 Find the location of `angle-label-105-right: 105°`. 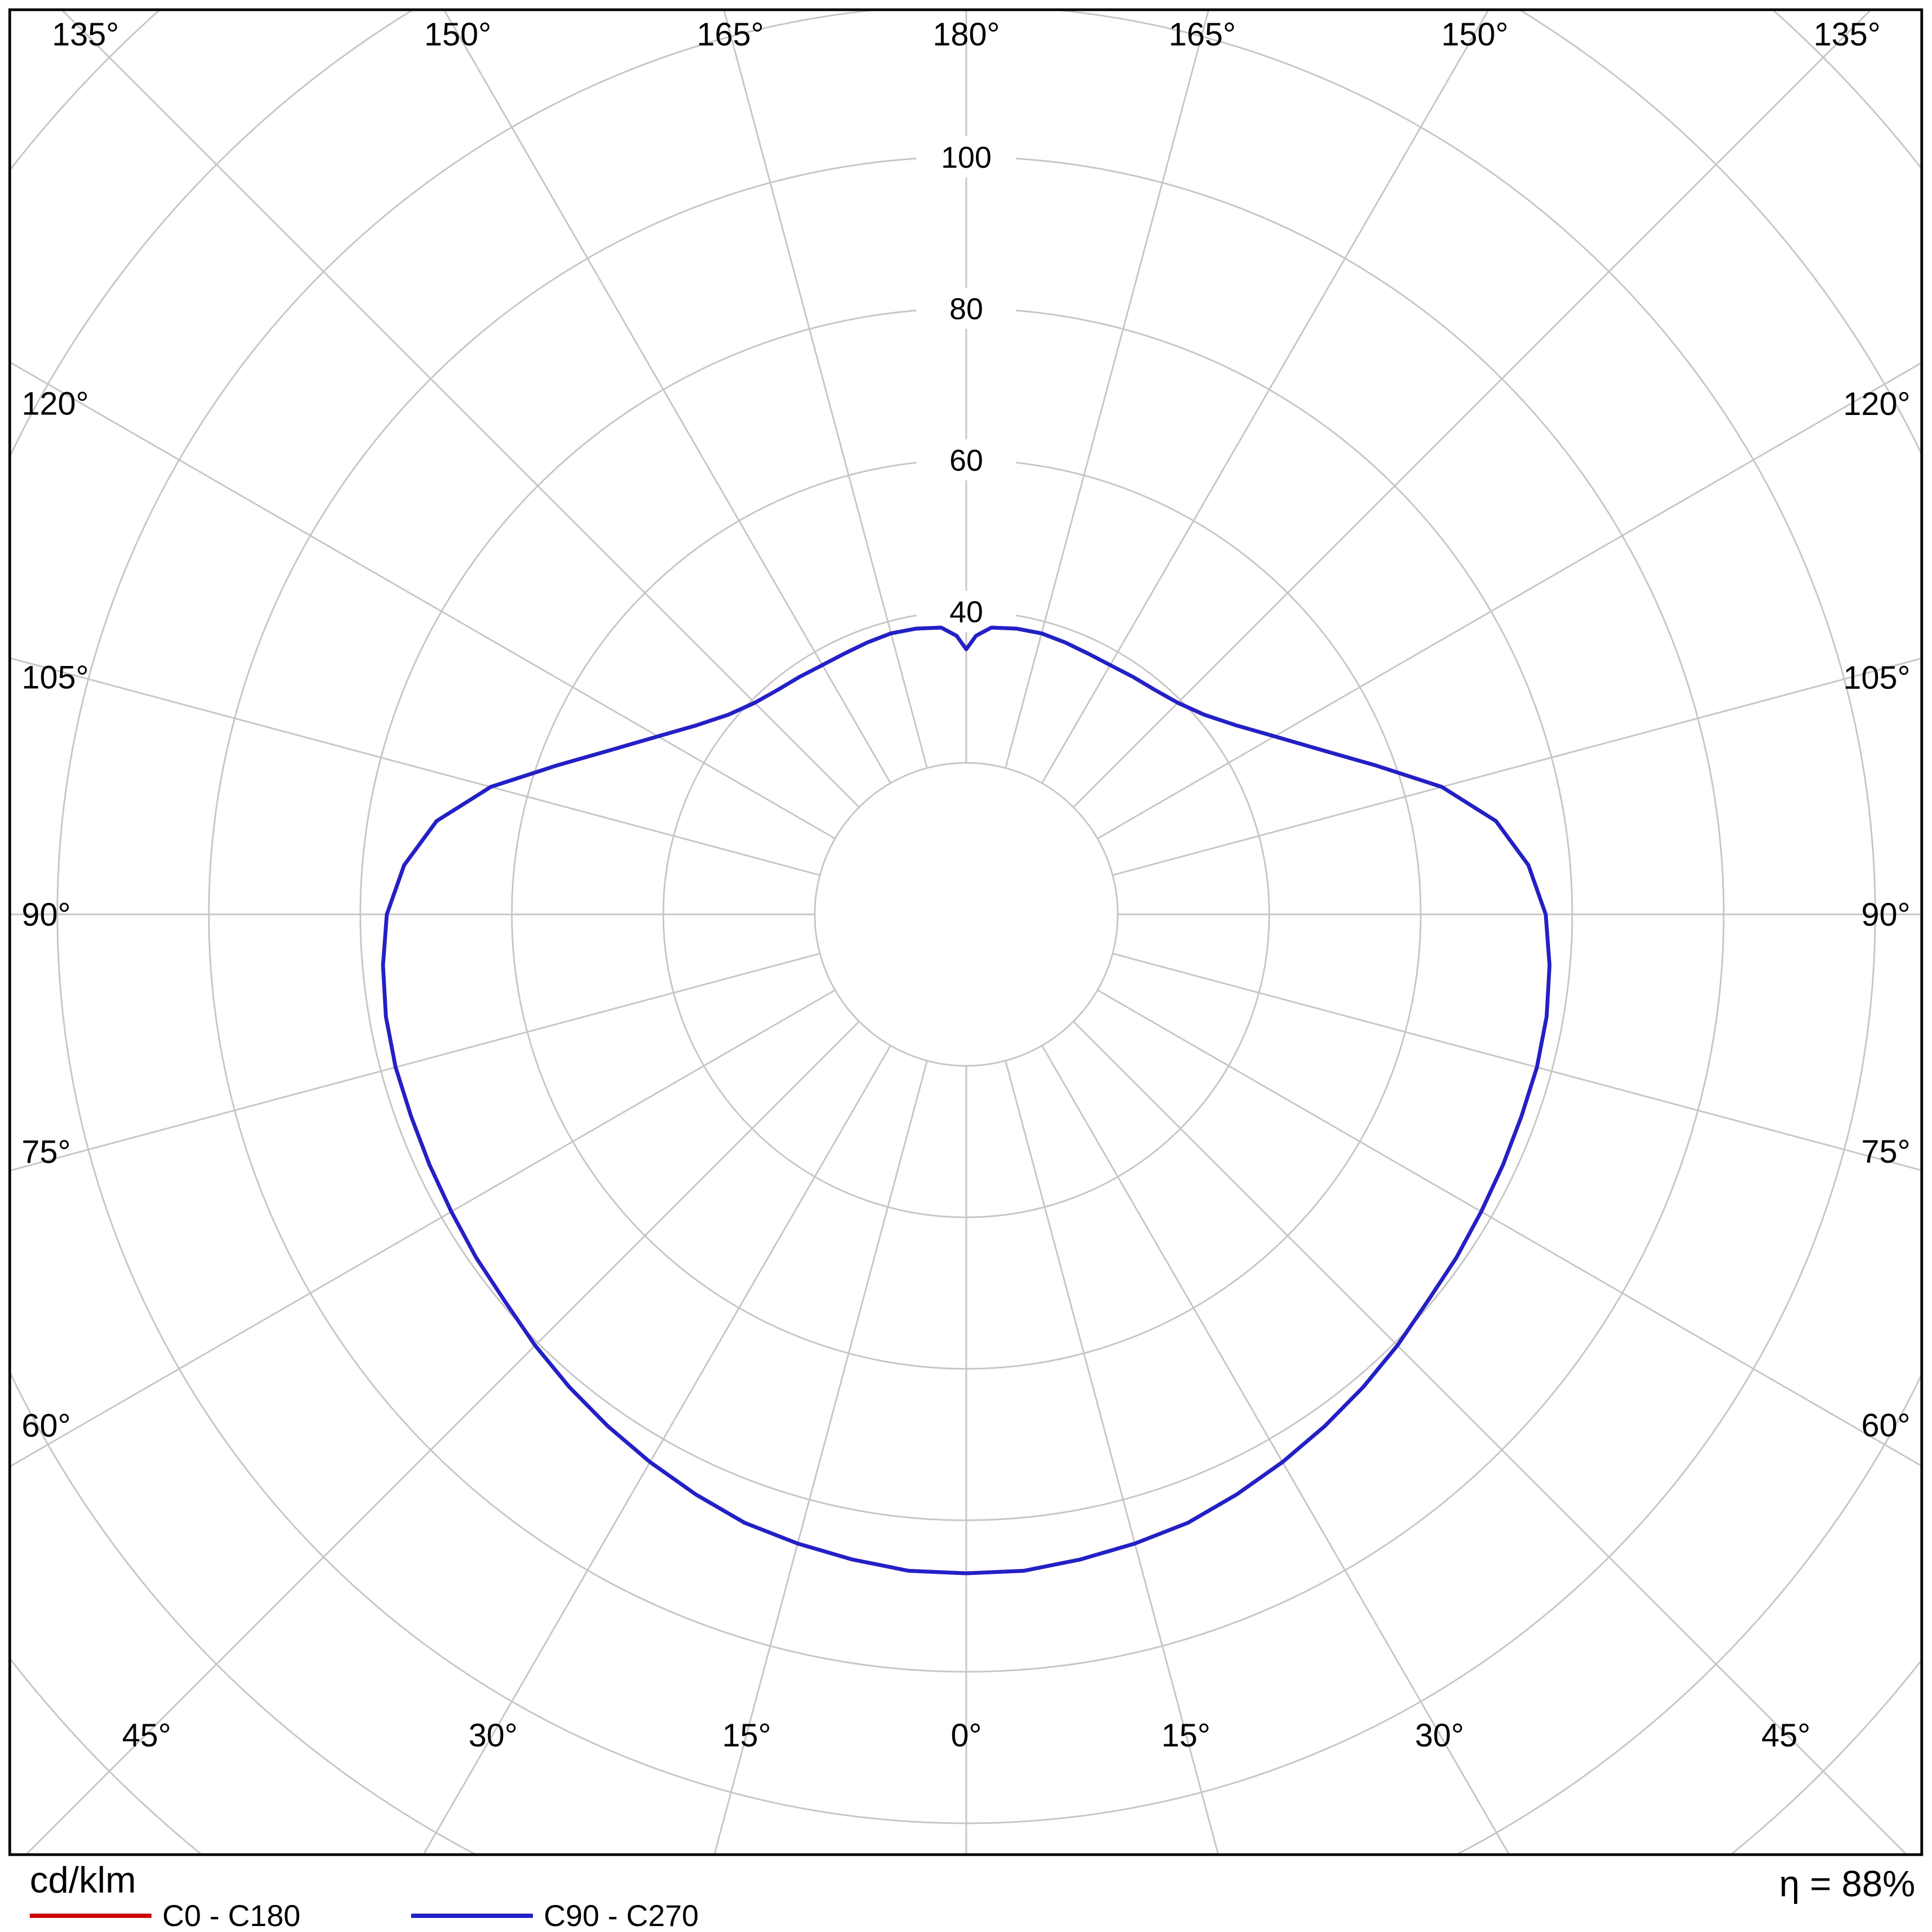

angle-label-105-right: 105° is located at coordinates (1876, 678).